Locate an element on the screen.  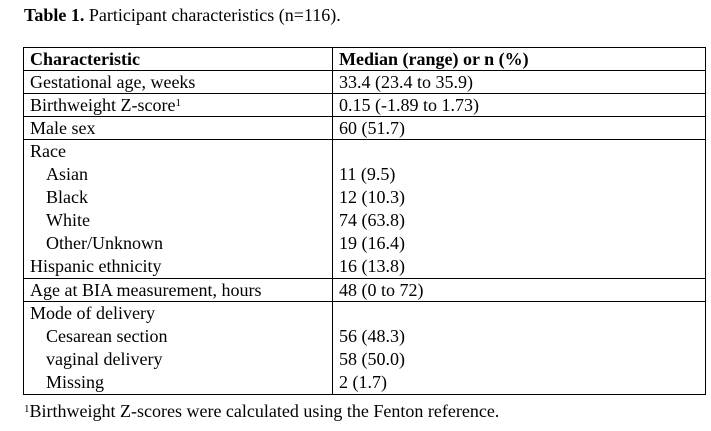
delivery-cesarean-label: Cesarean section is located at coordinates (107, 336).